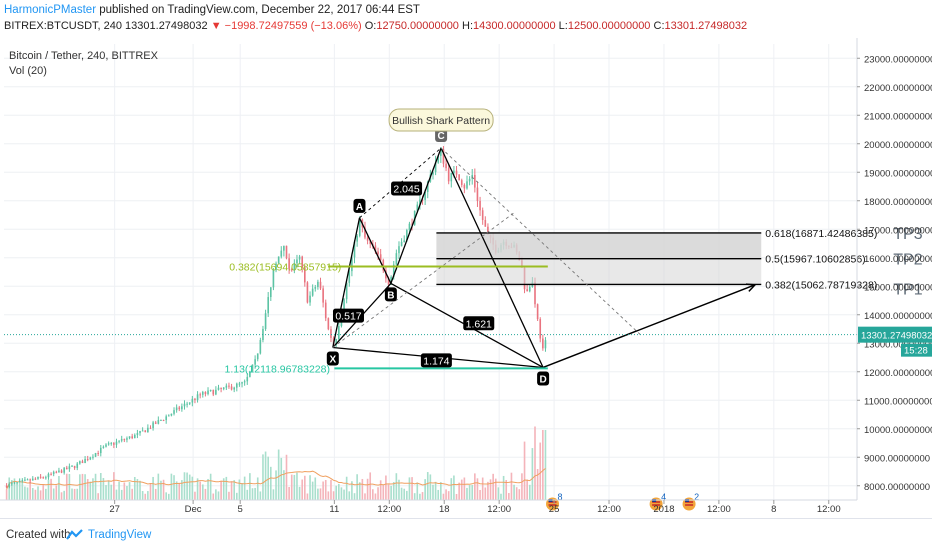 The width and height of the screenshot is (932, 551). Describe the element at coordinates (84, 56) in the screenshot. I see `legend-title: Bitcoin / Tether, 240, BITTREX` at that location.